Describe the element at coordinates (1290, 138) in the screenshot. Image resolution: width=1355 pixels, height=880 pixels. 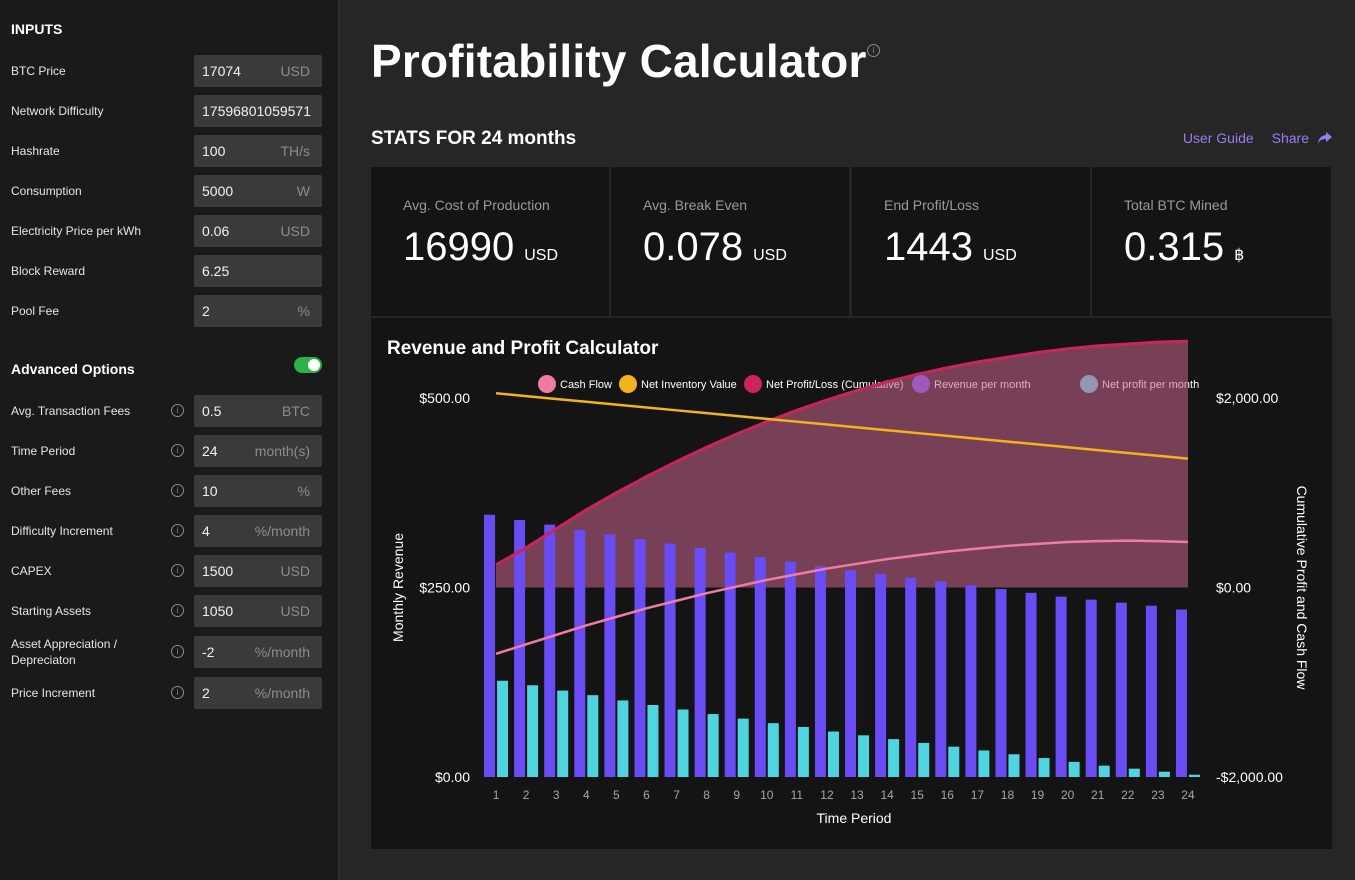
I see `share-link: Share` at that location.